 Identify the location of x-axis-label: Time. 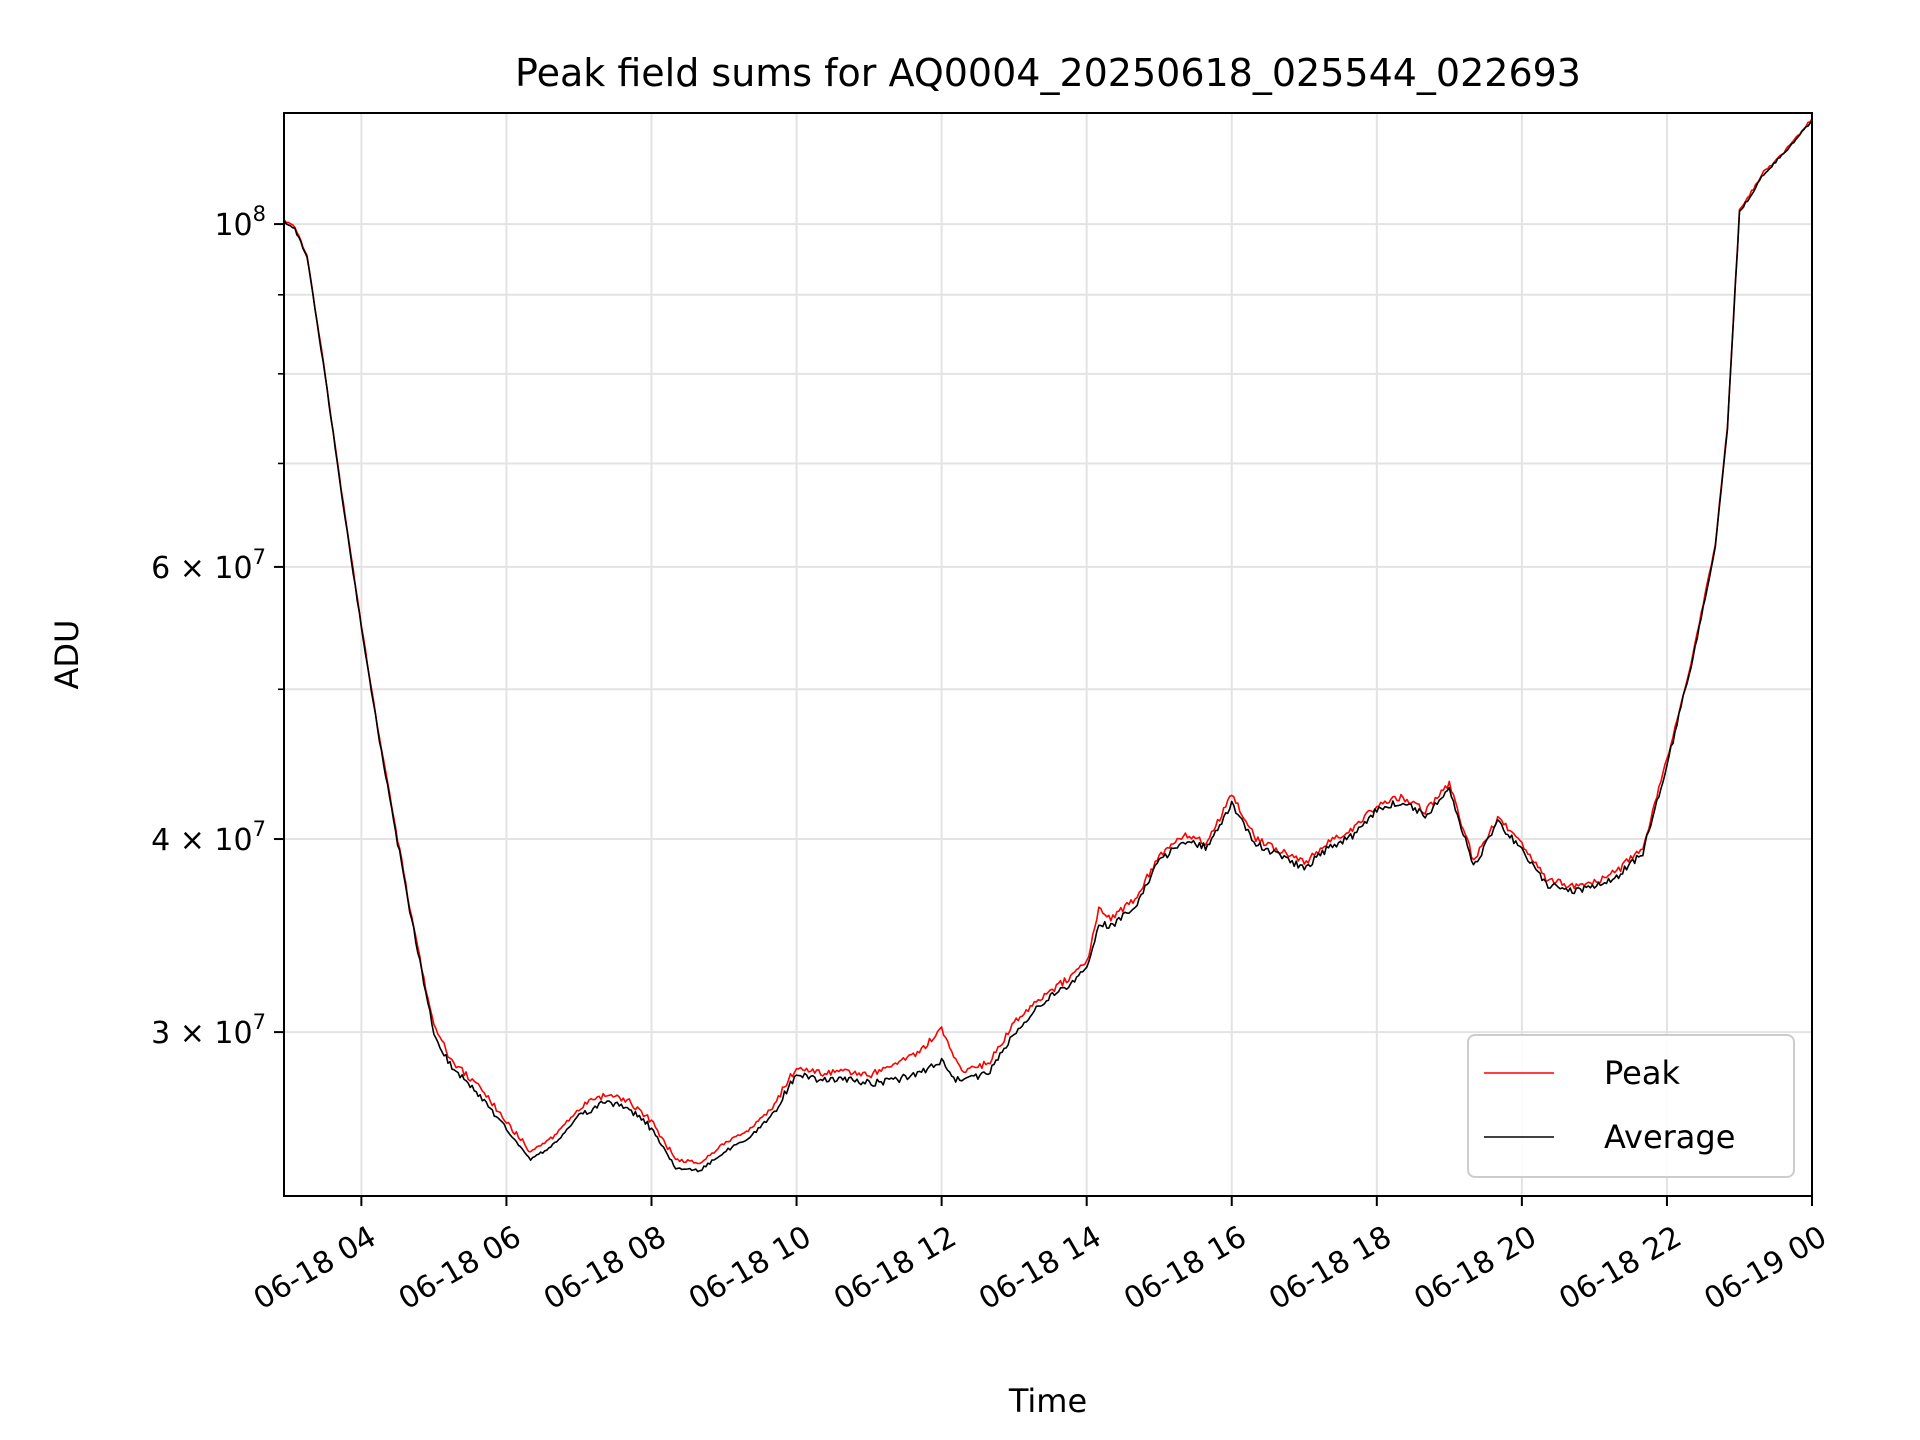
(1047, 1401).